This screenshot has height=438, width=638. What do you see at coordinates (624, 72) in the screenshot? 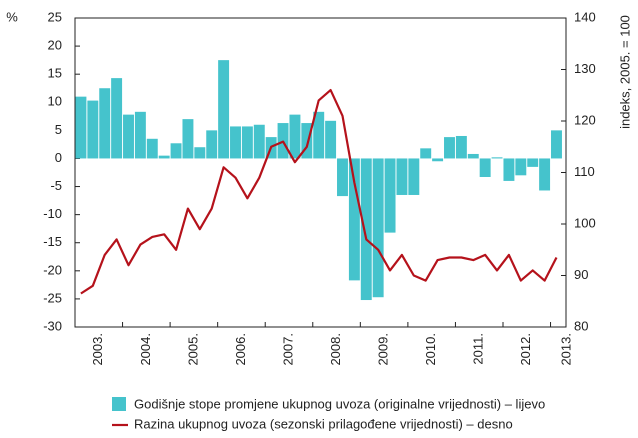
I see `y2-axis-label: indeks, 2005. = 100` at bounding box center [624, 72].